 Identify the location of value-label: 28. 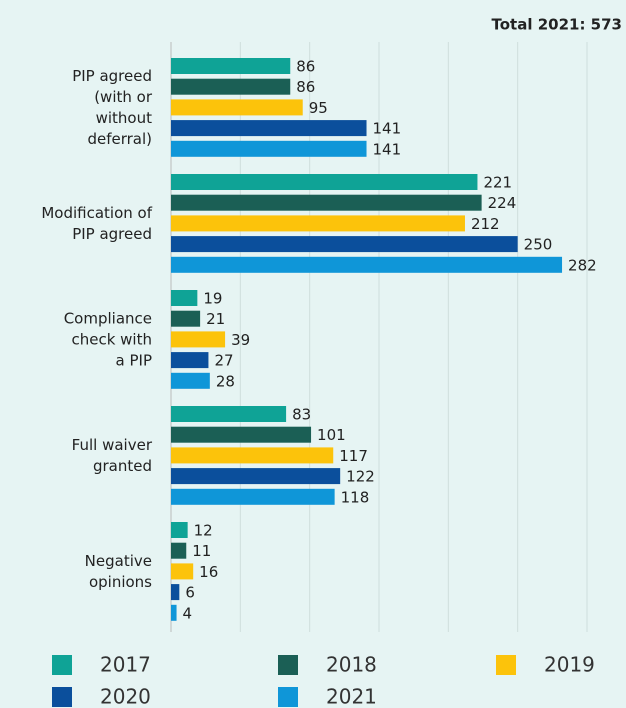
(225, 381).